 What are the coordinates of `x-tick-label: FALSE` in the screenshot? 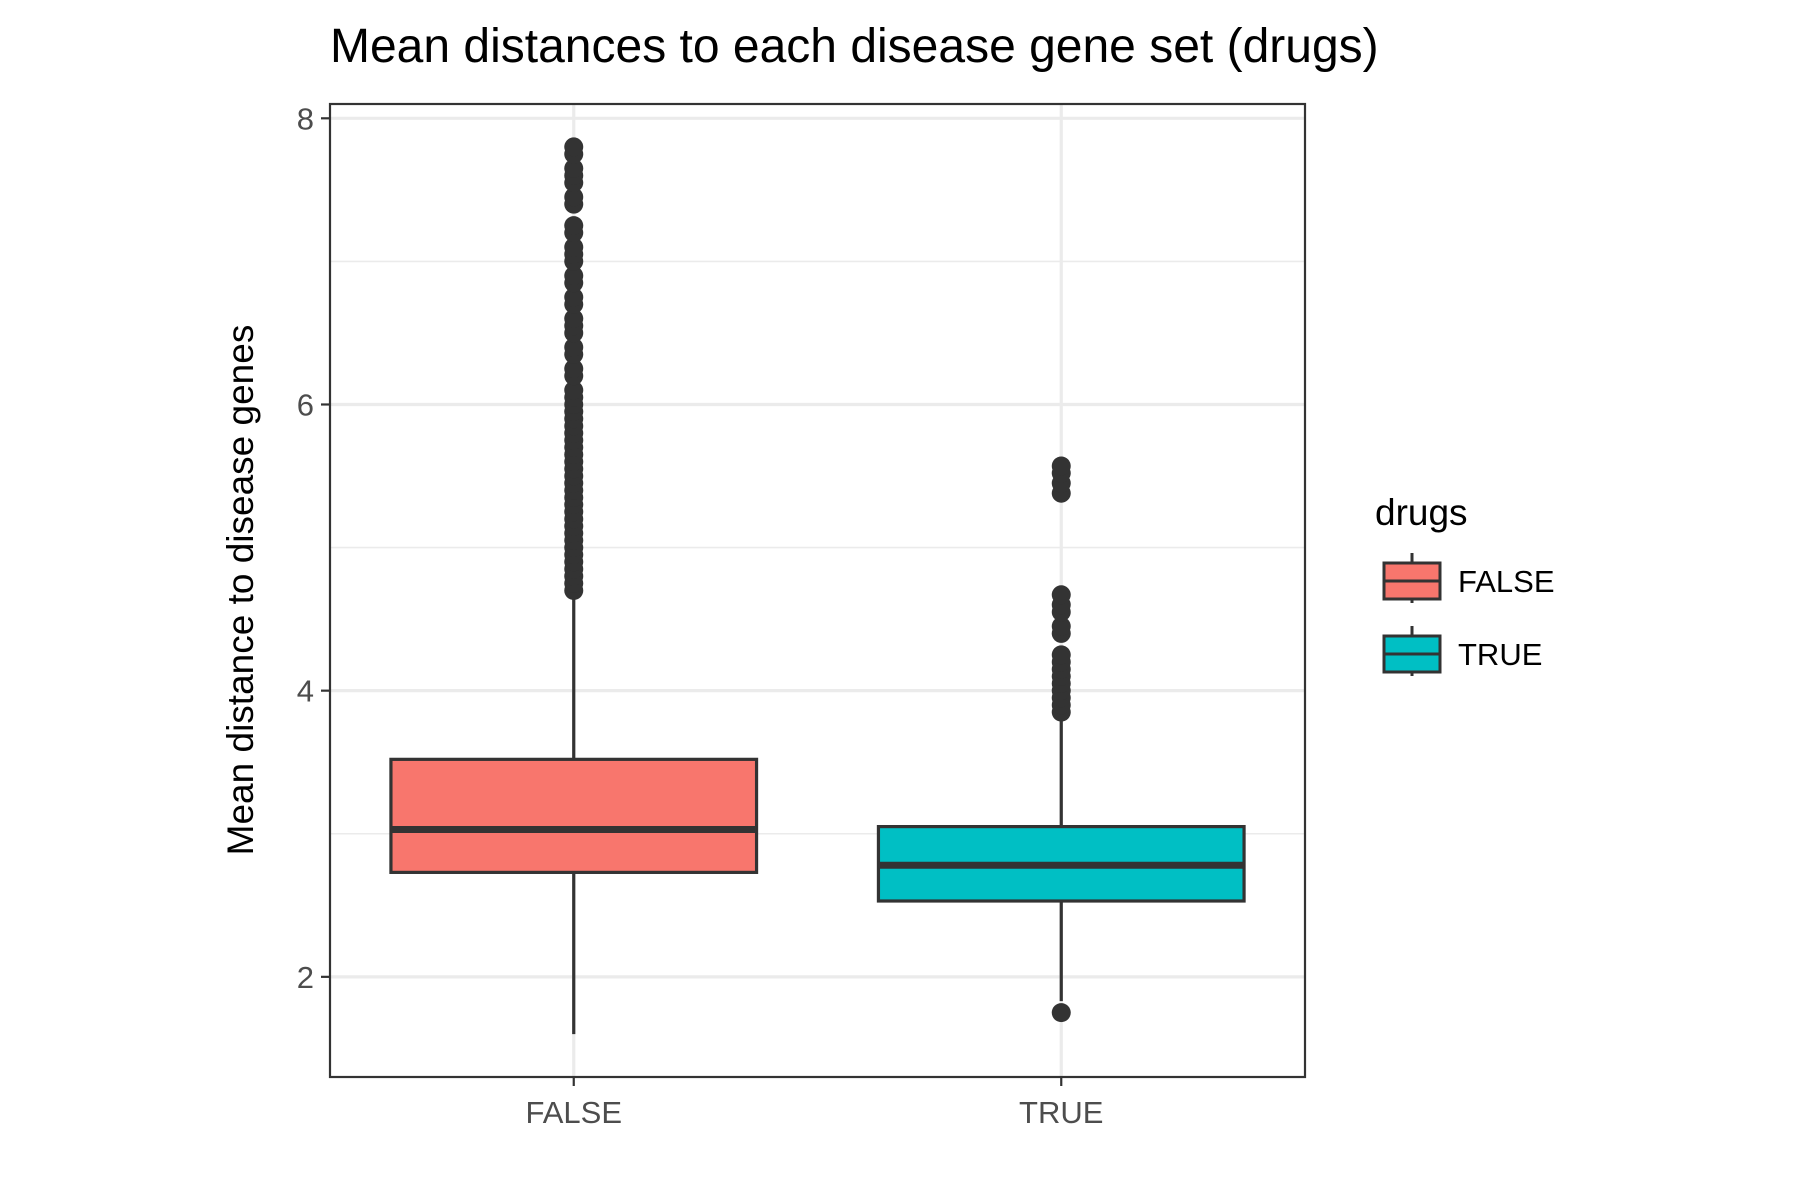 It's located at (574, 1112).